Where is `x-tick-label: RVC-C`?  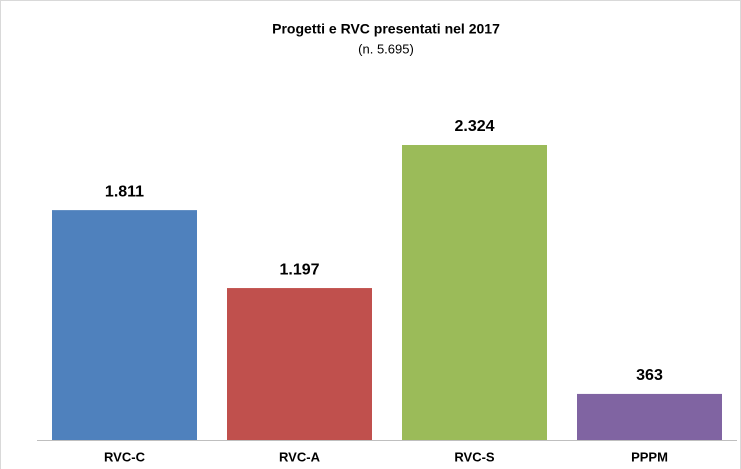 x-tick-label: RVC-C is located at coordinates (125, 456).